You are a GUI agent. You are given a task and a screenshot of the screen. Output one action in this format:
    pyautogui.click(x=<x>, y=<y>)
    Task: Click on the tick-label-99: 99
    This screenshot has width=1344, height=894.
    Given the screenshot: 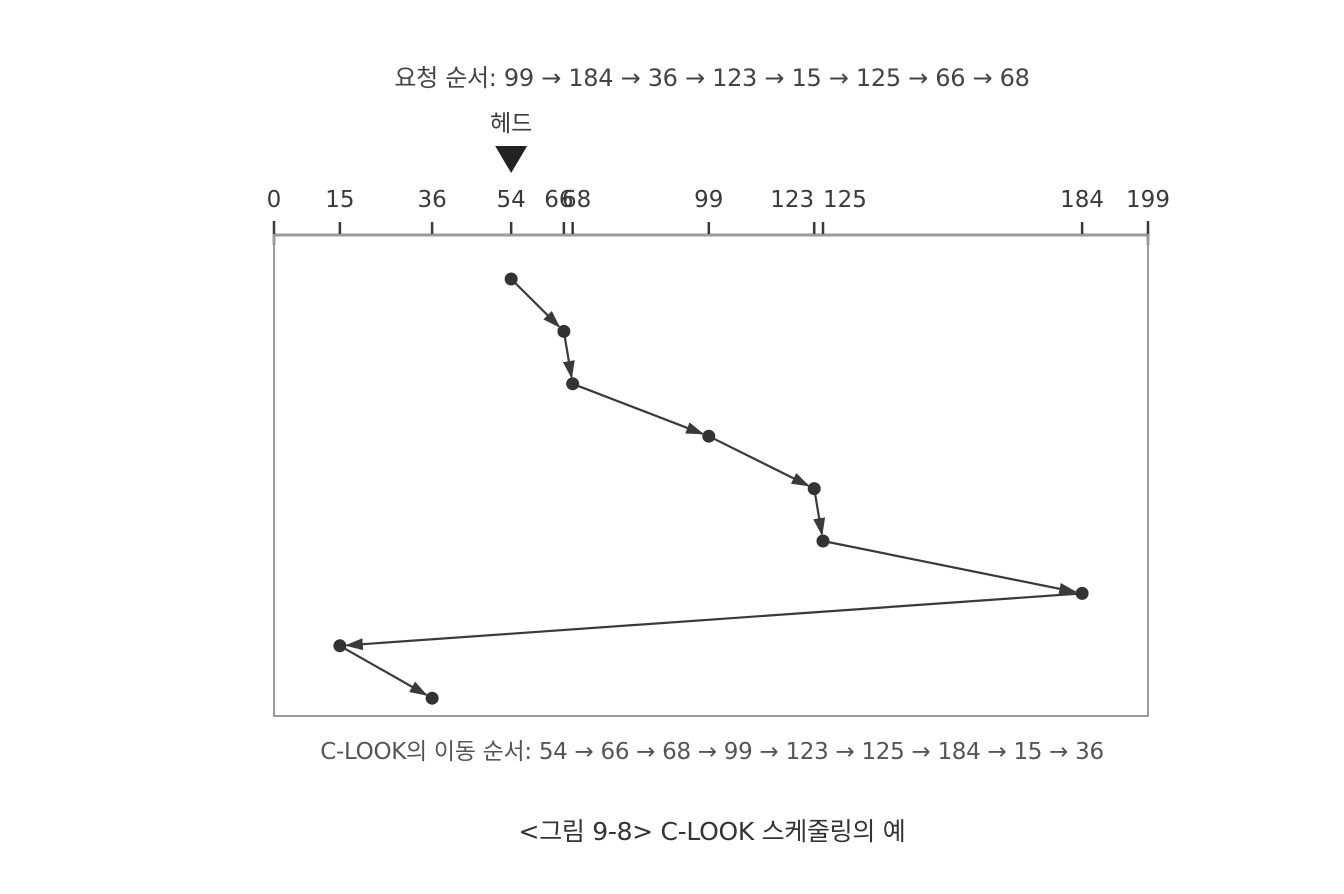 What is the action you would take?
    pyautogui.click(x=708, y=200)
    